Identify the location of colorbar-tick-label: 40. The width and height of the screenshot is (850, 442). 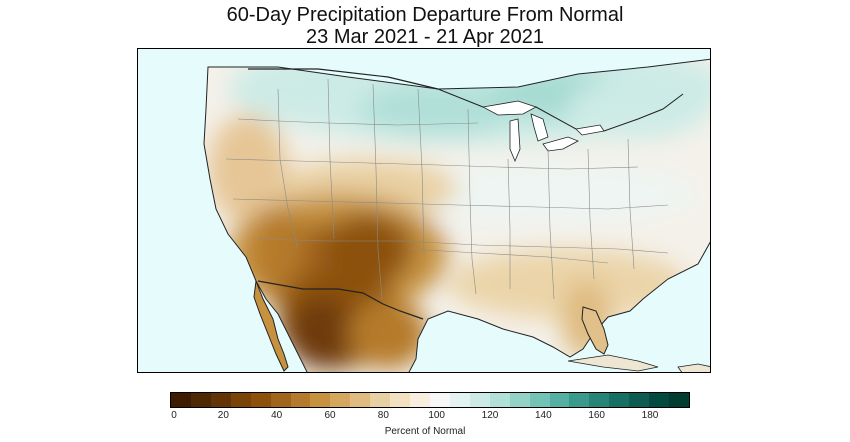
(277, 415).